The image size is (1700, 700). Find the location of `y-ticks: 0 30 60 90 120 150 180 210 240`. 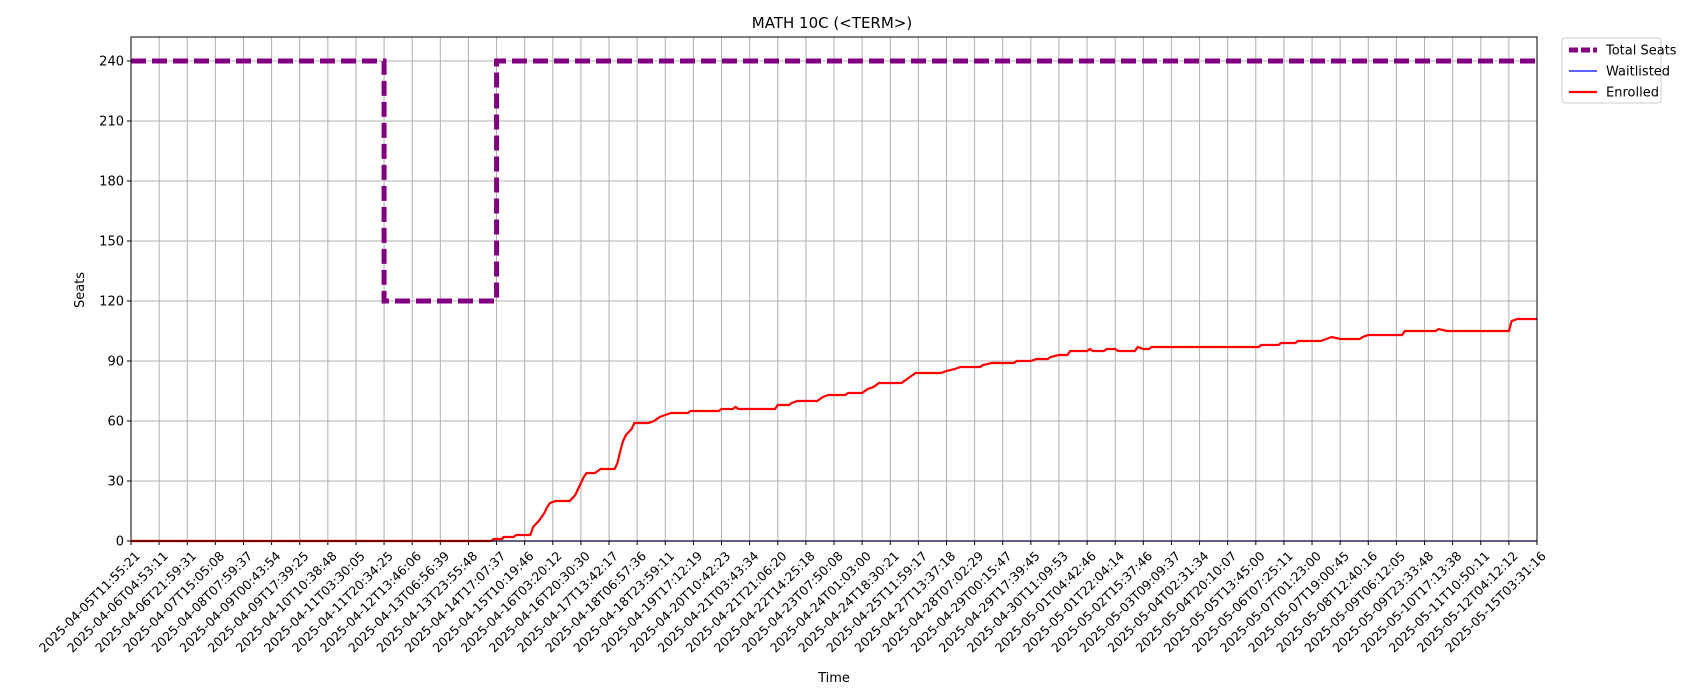

y-ticks: 0 30 60 90 120 150 180 210 240 is located at coordinates (115, 302).